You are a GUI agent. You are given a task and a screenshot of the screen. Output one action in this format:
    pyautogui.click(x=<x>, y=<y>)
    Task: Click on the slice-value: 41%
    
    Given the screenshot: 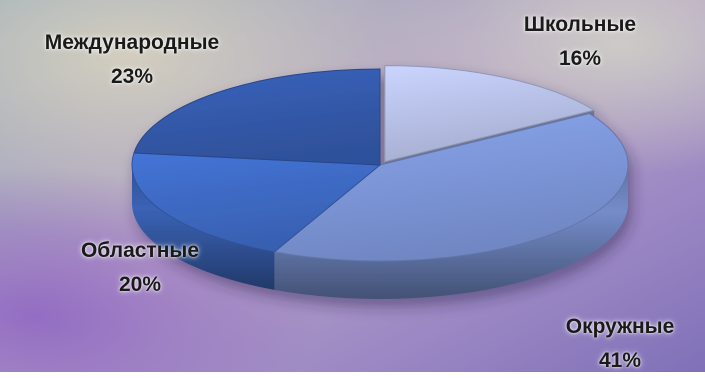 What is the action you would take?
    pyautogui.click(x=620, y=360)
    